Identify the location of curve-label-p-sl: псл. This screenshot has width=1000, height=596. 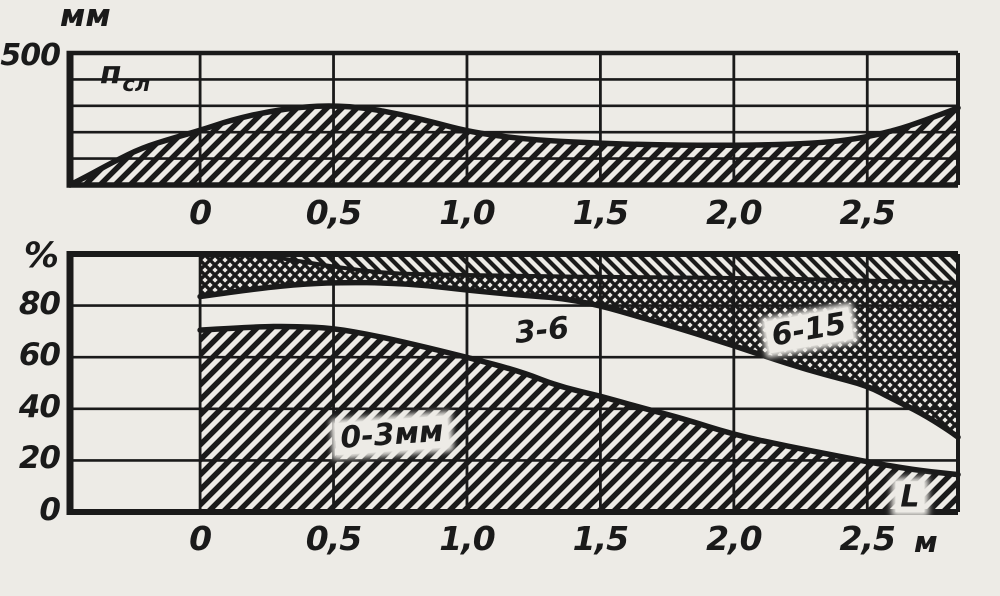
(125, 76).